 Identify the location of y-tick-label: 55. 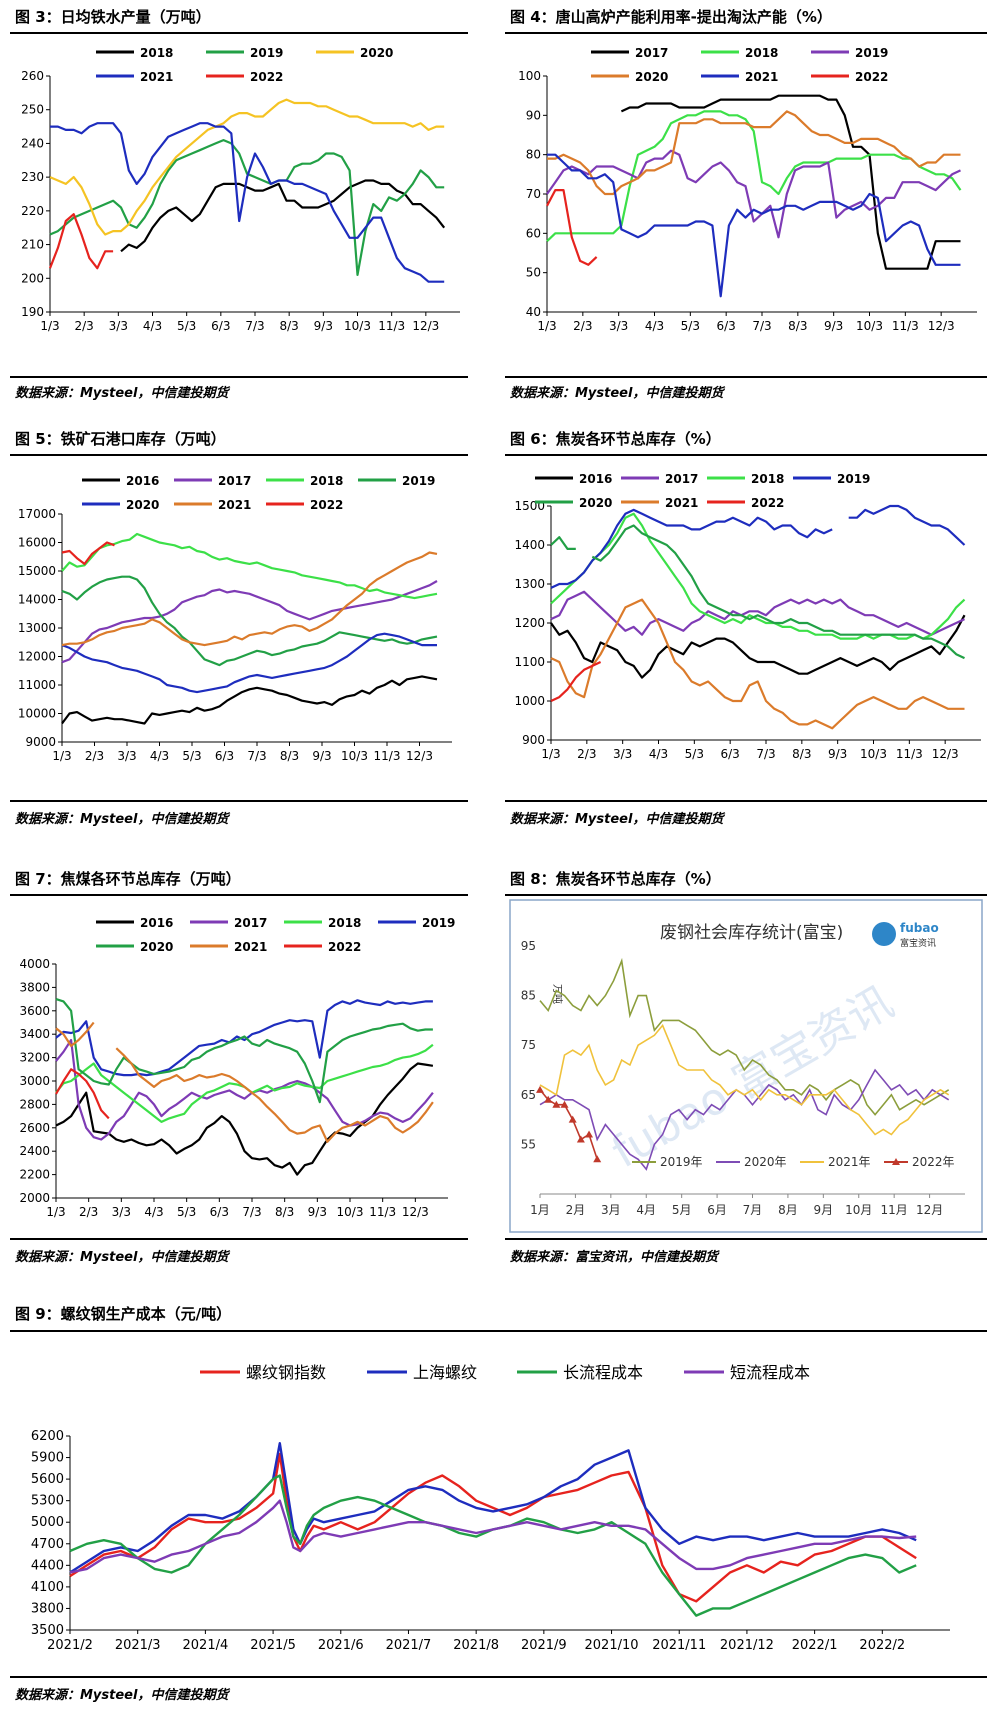
(528, 1144).